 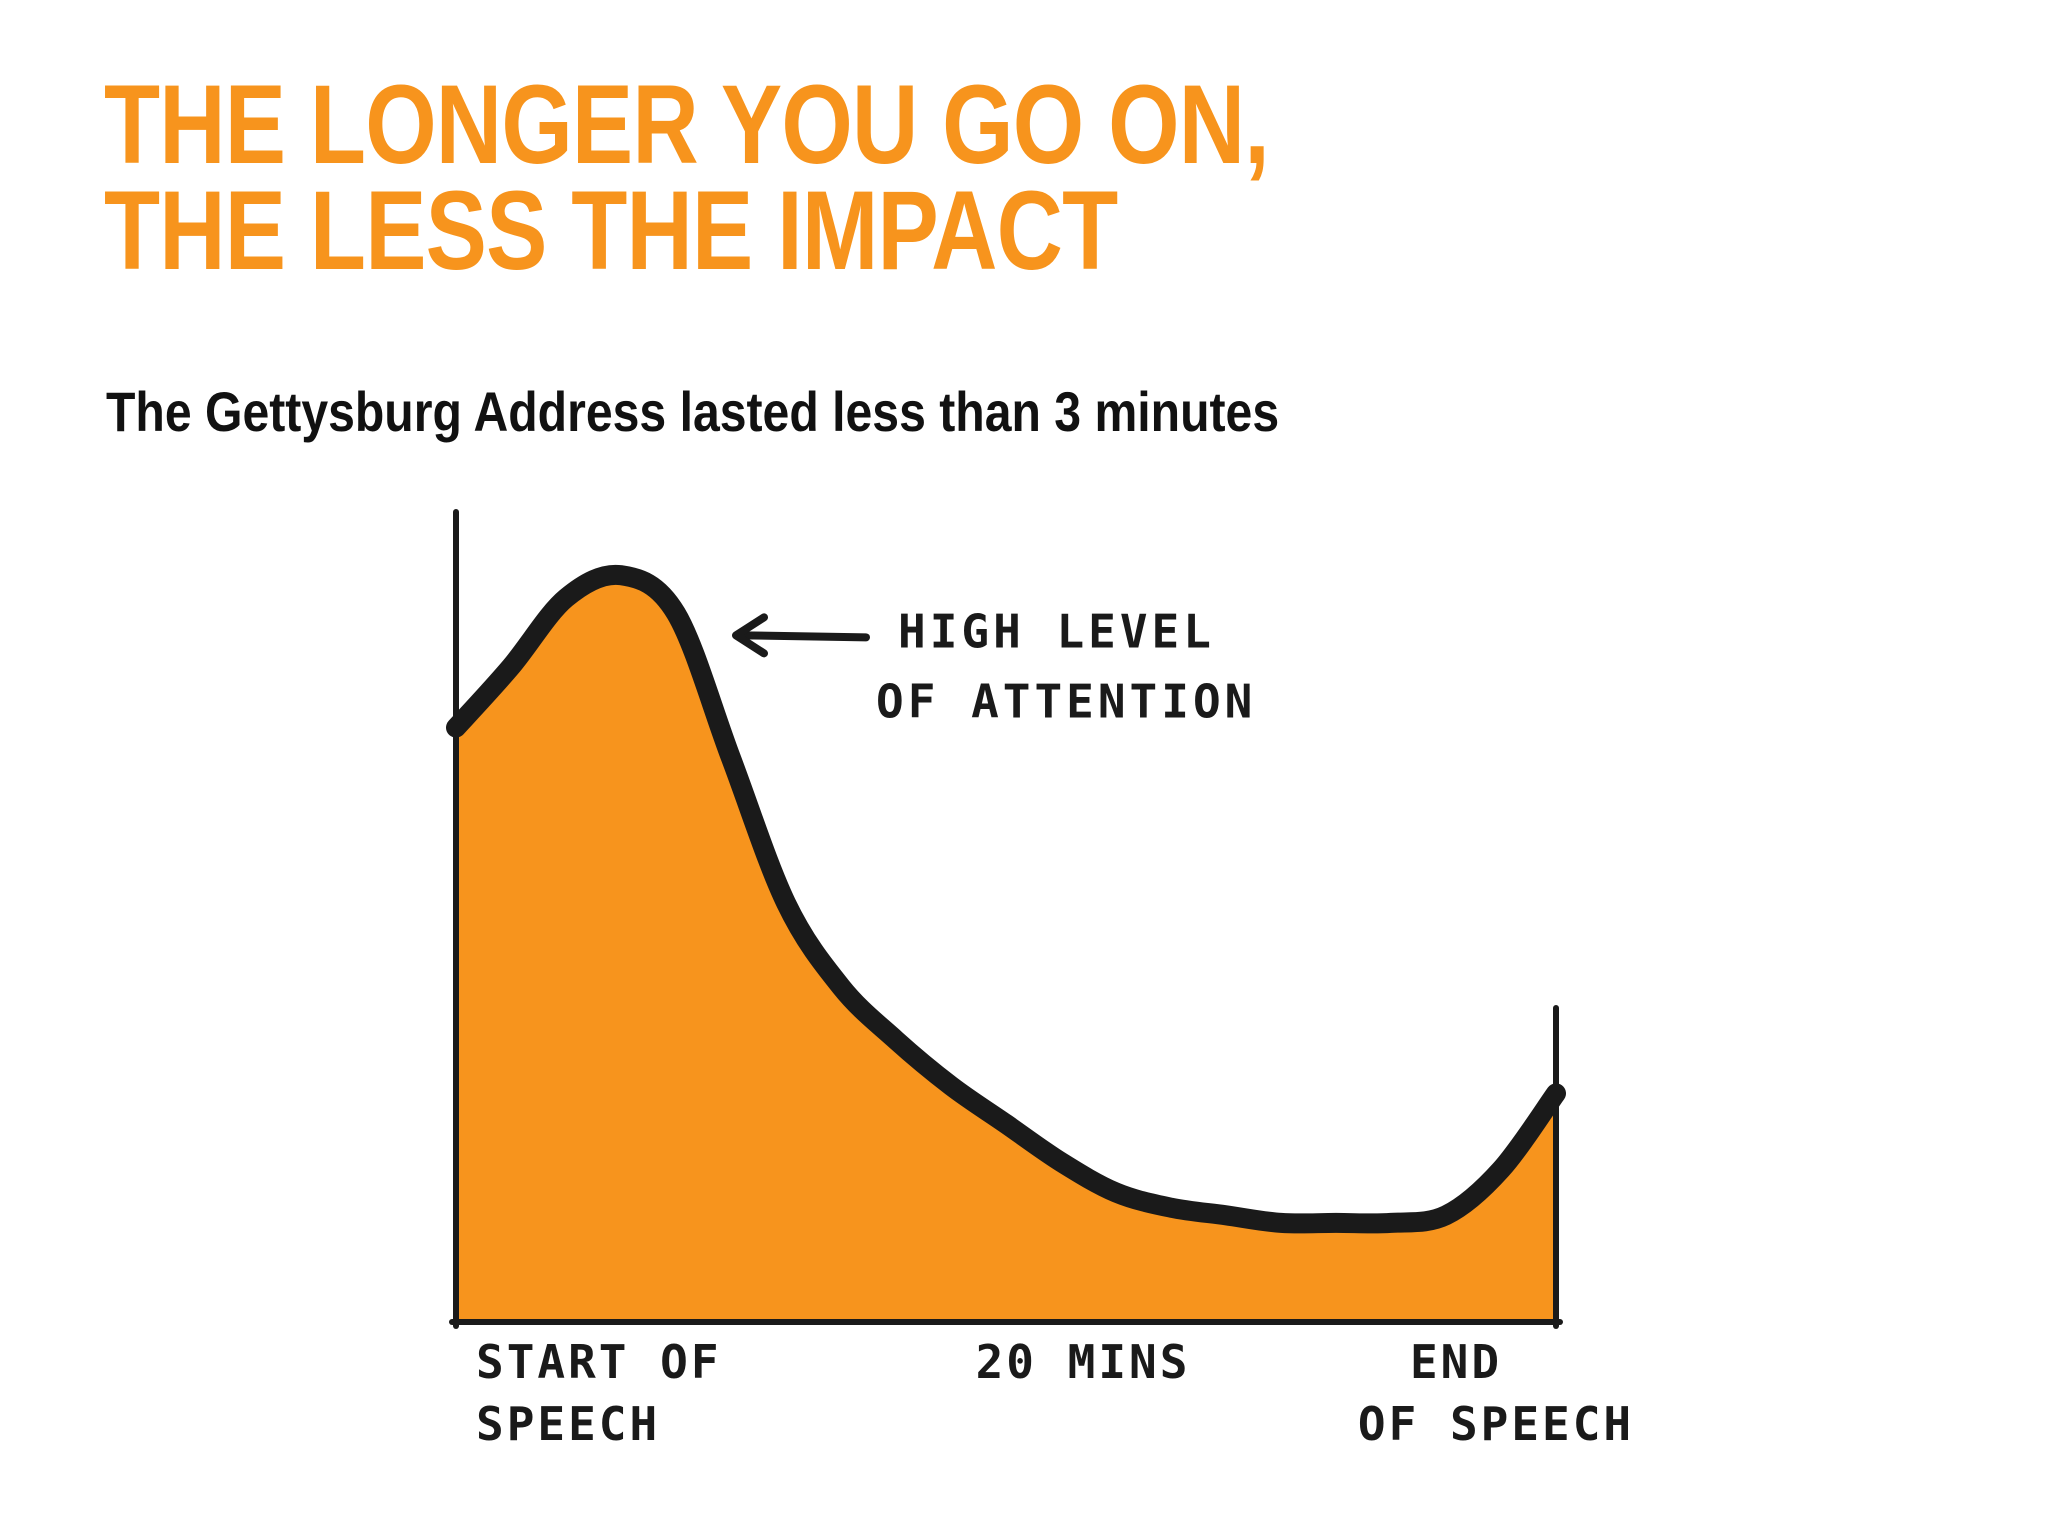 I want to click on subtitle-emphasis: 3 minutes, so click(x=1167, y=411).